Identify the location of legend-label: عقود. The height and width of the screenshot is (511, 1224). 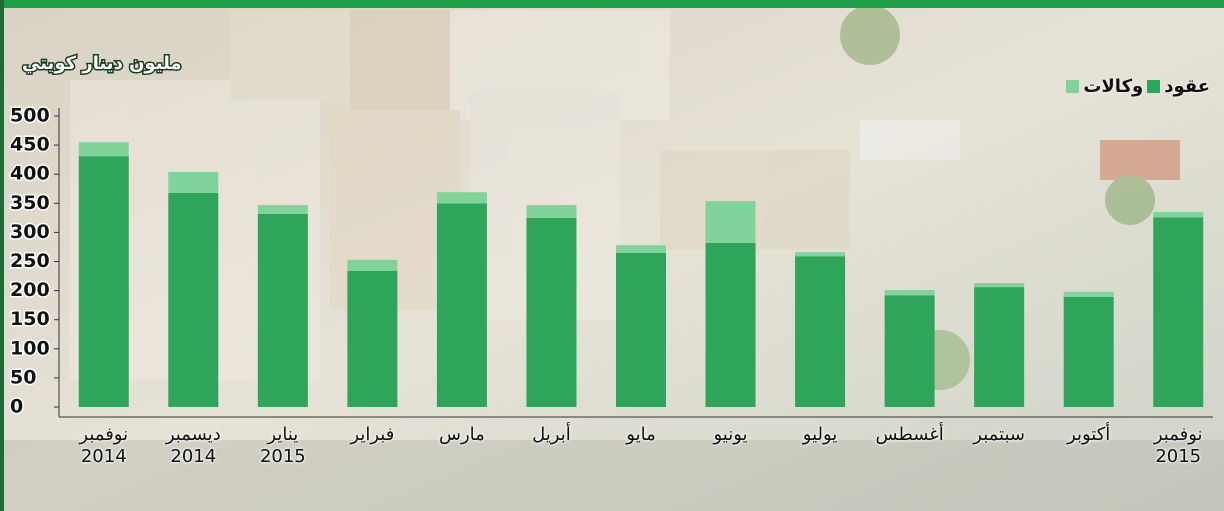
(1187, 86).